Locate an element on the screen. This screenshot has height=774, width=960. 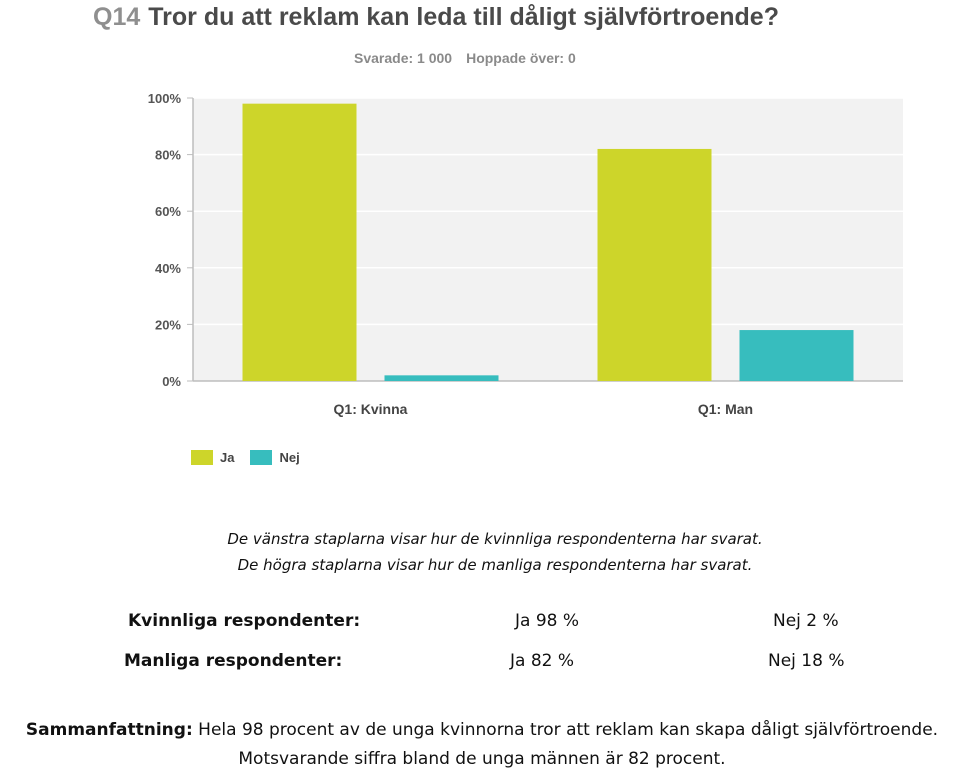
male-respondents-label: Manliga respondenter: is located at coordinates (233, 661).